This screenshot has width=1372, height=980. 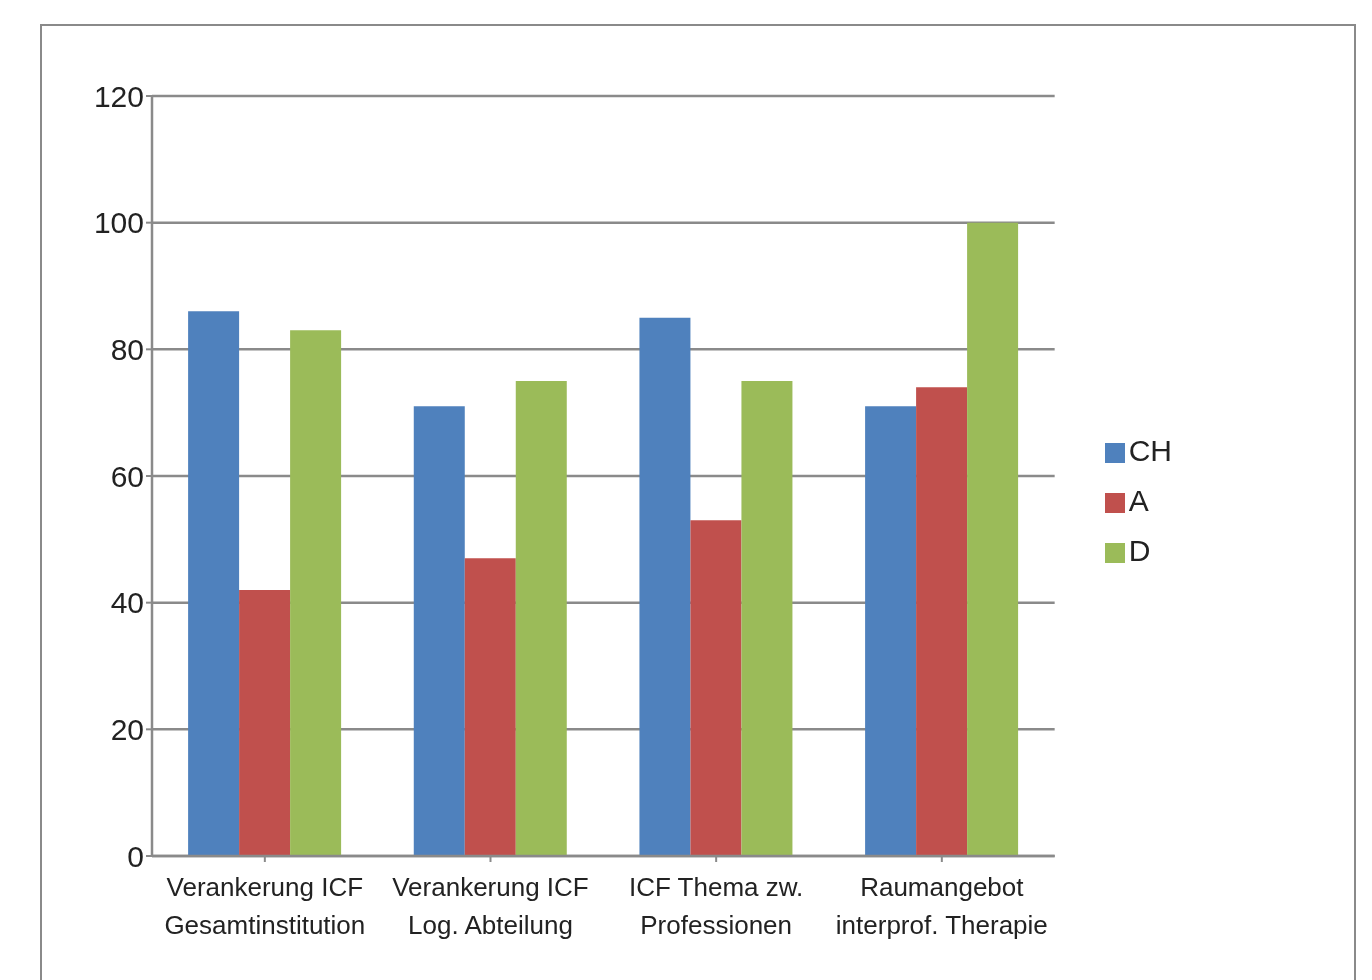 What do you see at coordinates (118, 96) in the screenshot?
I see `y-tick-label: 120` at bounding box center [118, 96].